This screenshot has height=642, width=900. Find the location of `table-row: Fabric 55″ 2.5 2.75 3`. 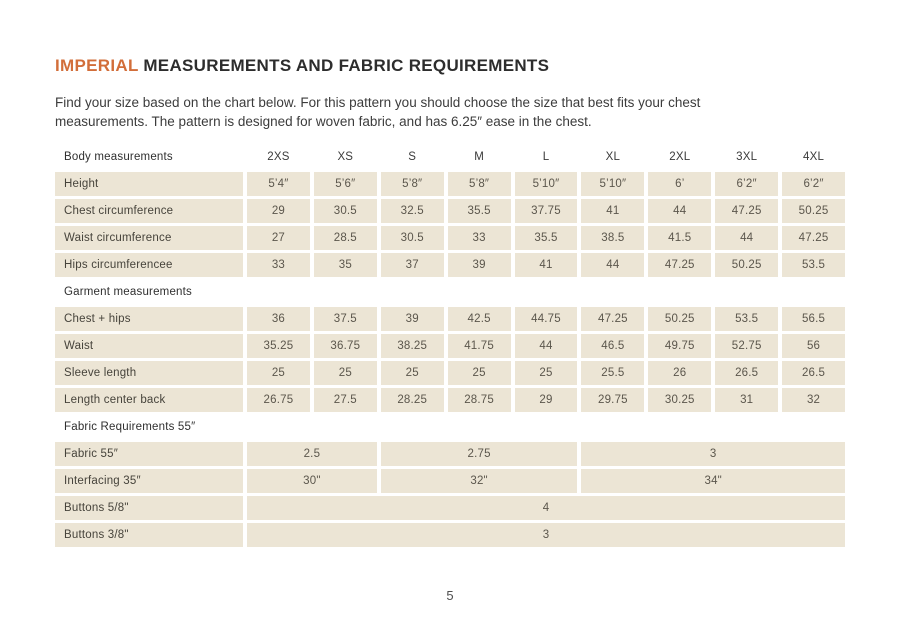

table-row: Fabric 55″ 2.5 2.75 3 is located at coordinates (450, 454).